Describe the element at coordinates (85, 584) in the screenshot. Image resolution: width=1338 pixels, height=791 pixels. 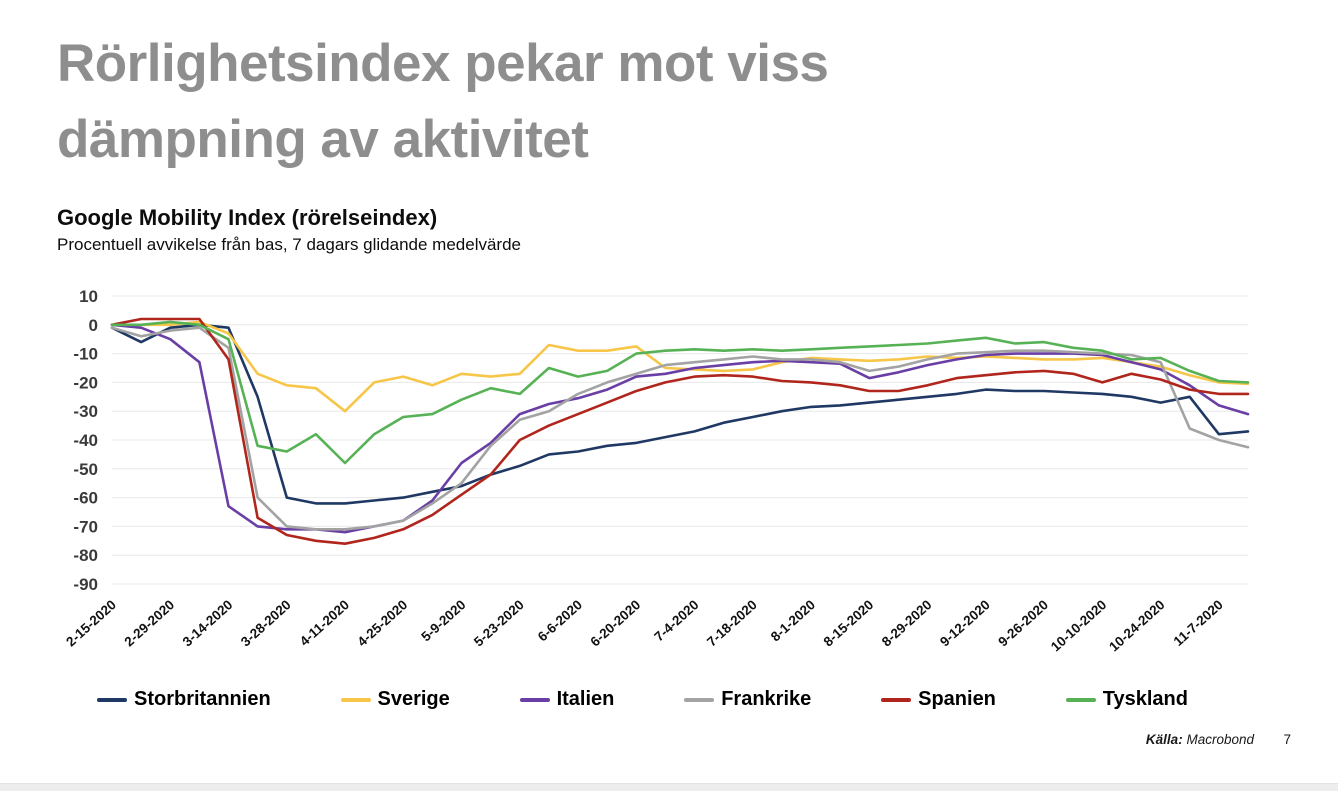
I see `y-axis-tick-label: -90` at that location.